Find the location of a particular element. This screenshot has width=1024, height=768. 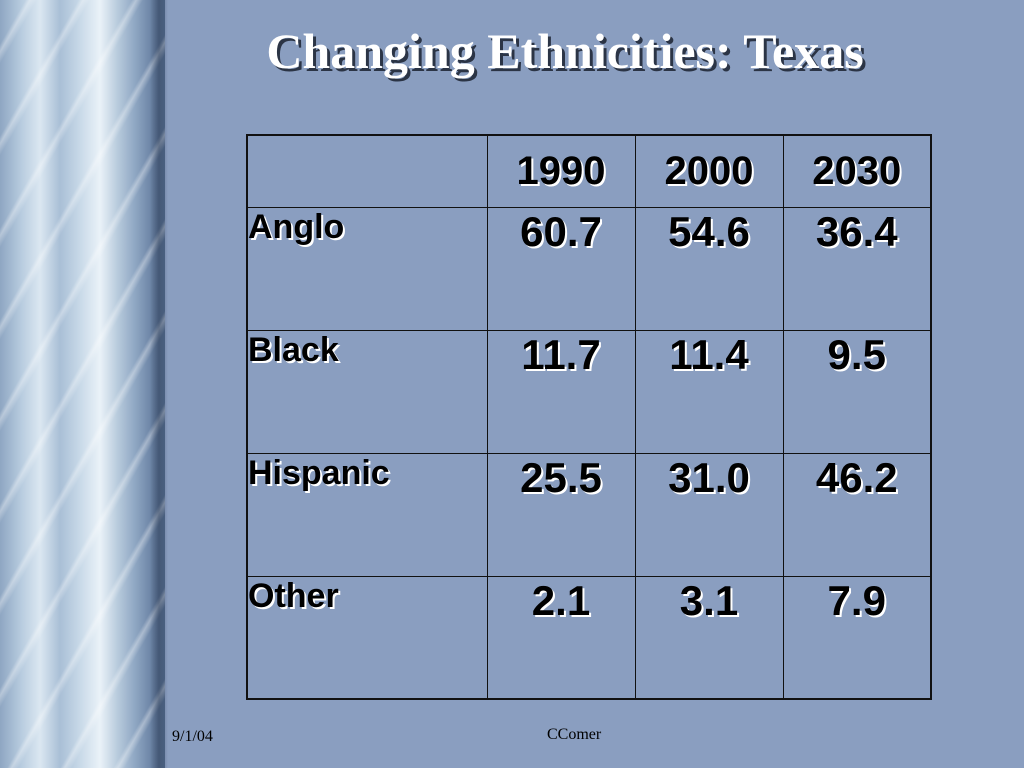

row-label: Black is located at coordinates (367, 391).